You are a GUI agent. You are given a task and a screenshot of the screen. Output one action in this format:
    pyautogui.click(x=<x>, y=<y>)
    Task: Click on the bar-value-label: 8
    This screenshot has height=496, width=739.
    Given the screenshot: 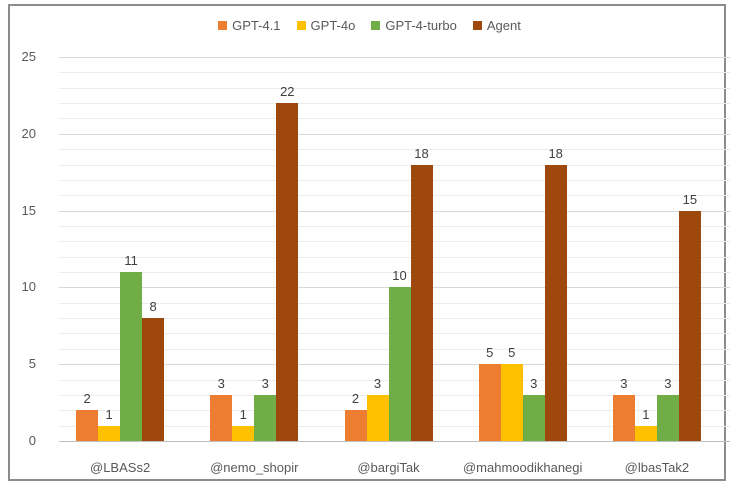 What is the action you would take?
    pyautogui.click(x=153, y=307)
    